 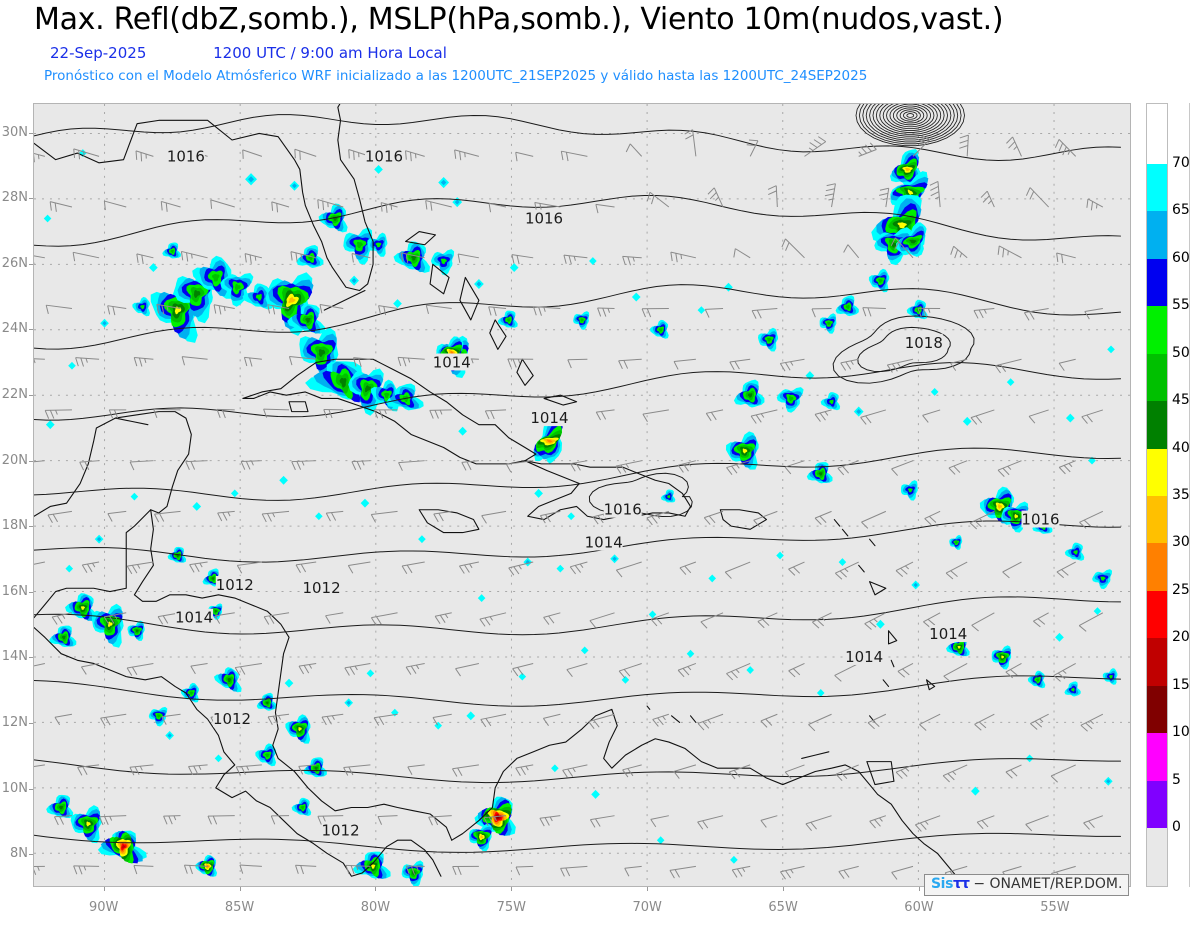 I want to click on lon-tickmark, so click(x=376, y=889).